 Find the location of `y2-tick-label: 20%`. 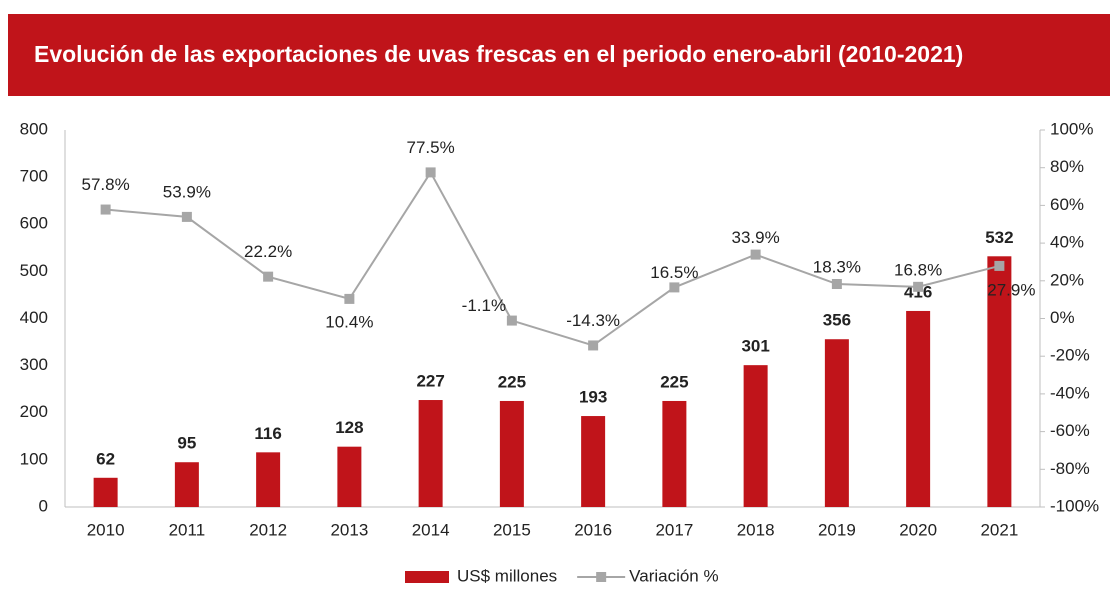

y2-tick-label: 20% is located at coordinates (1067, 279).